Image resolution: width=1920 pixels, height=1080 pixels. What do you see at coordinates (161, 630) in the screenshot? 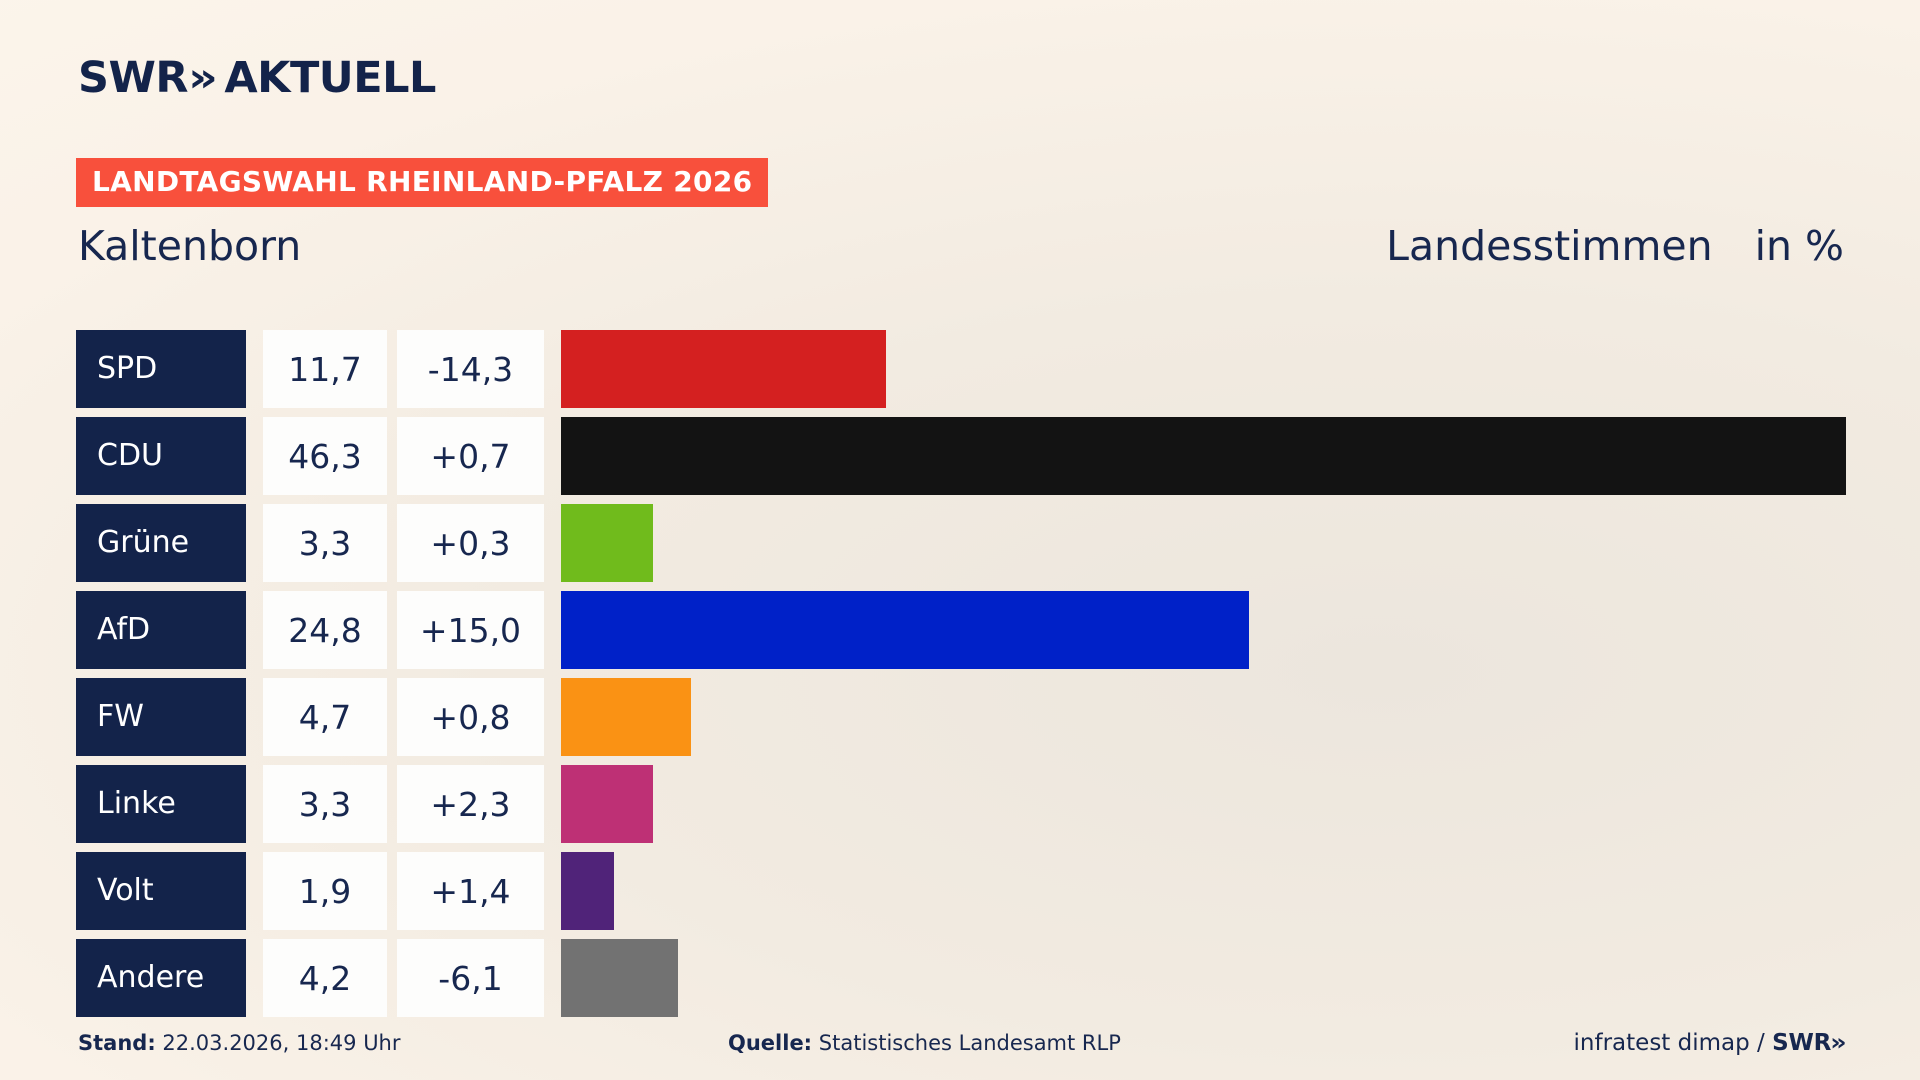
I see `party-name-cell: AfD` at bounding box center [161, 630].